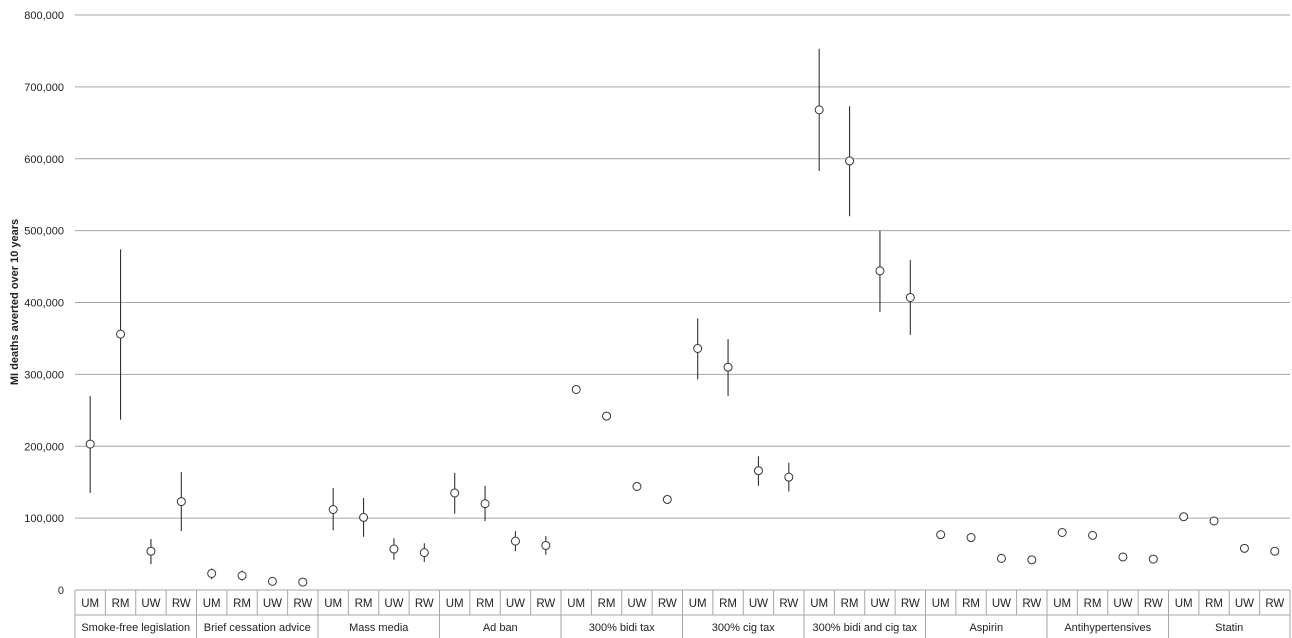 This screenshot has height=638, width=1292. What do you see at coordinates (986, 628) in the screenshot?
I see `x-group-label: Aspirin` at bounding box center [986, 628].